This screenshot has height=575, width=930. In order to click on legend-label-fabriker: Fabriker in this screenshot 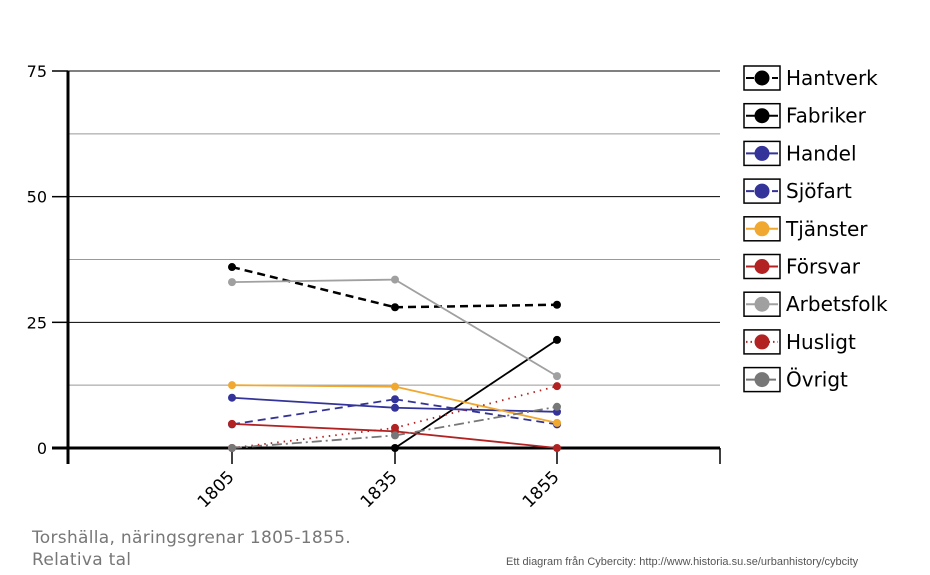, I will do `click(826, 116)`.